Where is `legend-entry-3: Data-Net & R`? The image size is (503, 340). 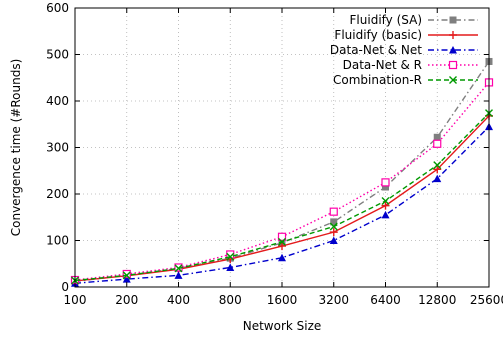 legend-entry-3: Data-Net & R is located at coordinates (410, 65).